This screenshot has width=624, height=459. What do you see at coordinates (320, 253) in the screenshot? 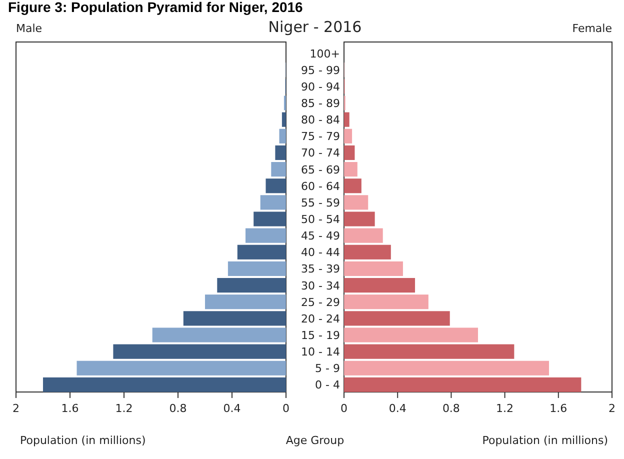
I see `y-tick-label: 40 - 44` at bounding box center [320, 253].